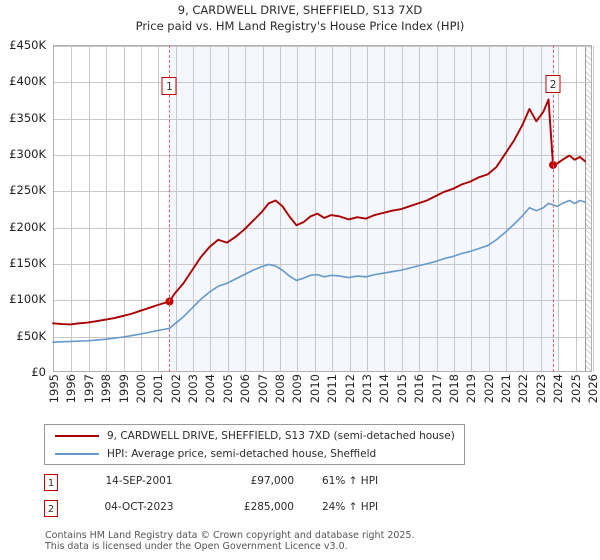  I want to click on x-axis-tick-label: 2010, so click(314, 389).